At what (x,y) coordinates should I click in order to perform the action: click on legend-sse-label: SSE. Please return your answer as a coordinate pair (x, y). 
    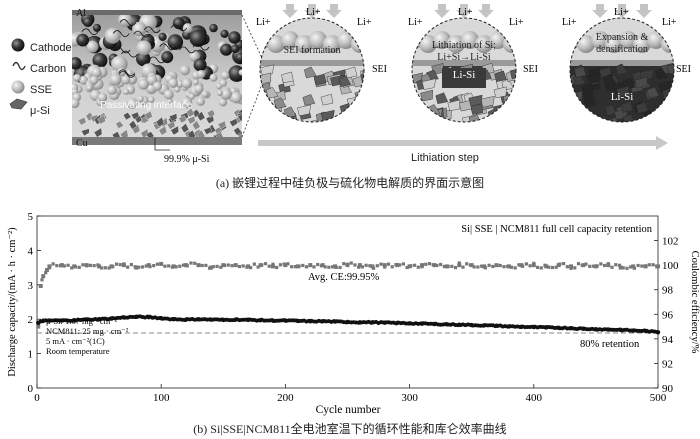
    Looking at the image, I should click on (41, 90).